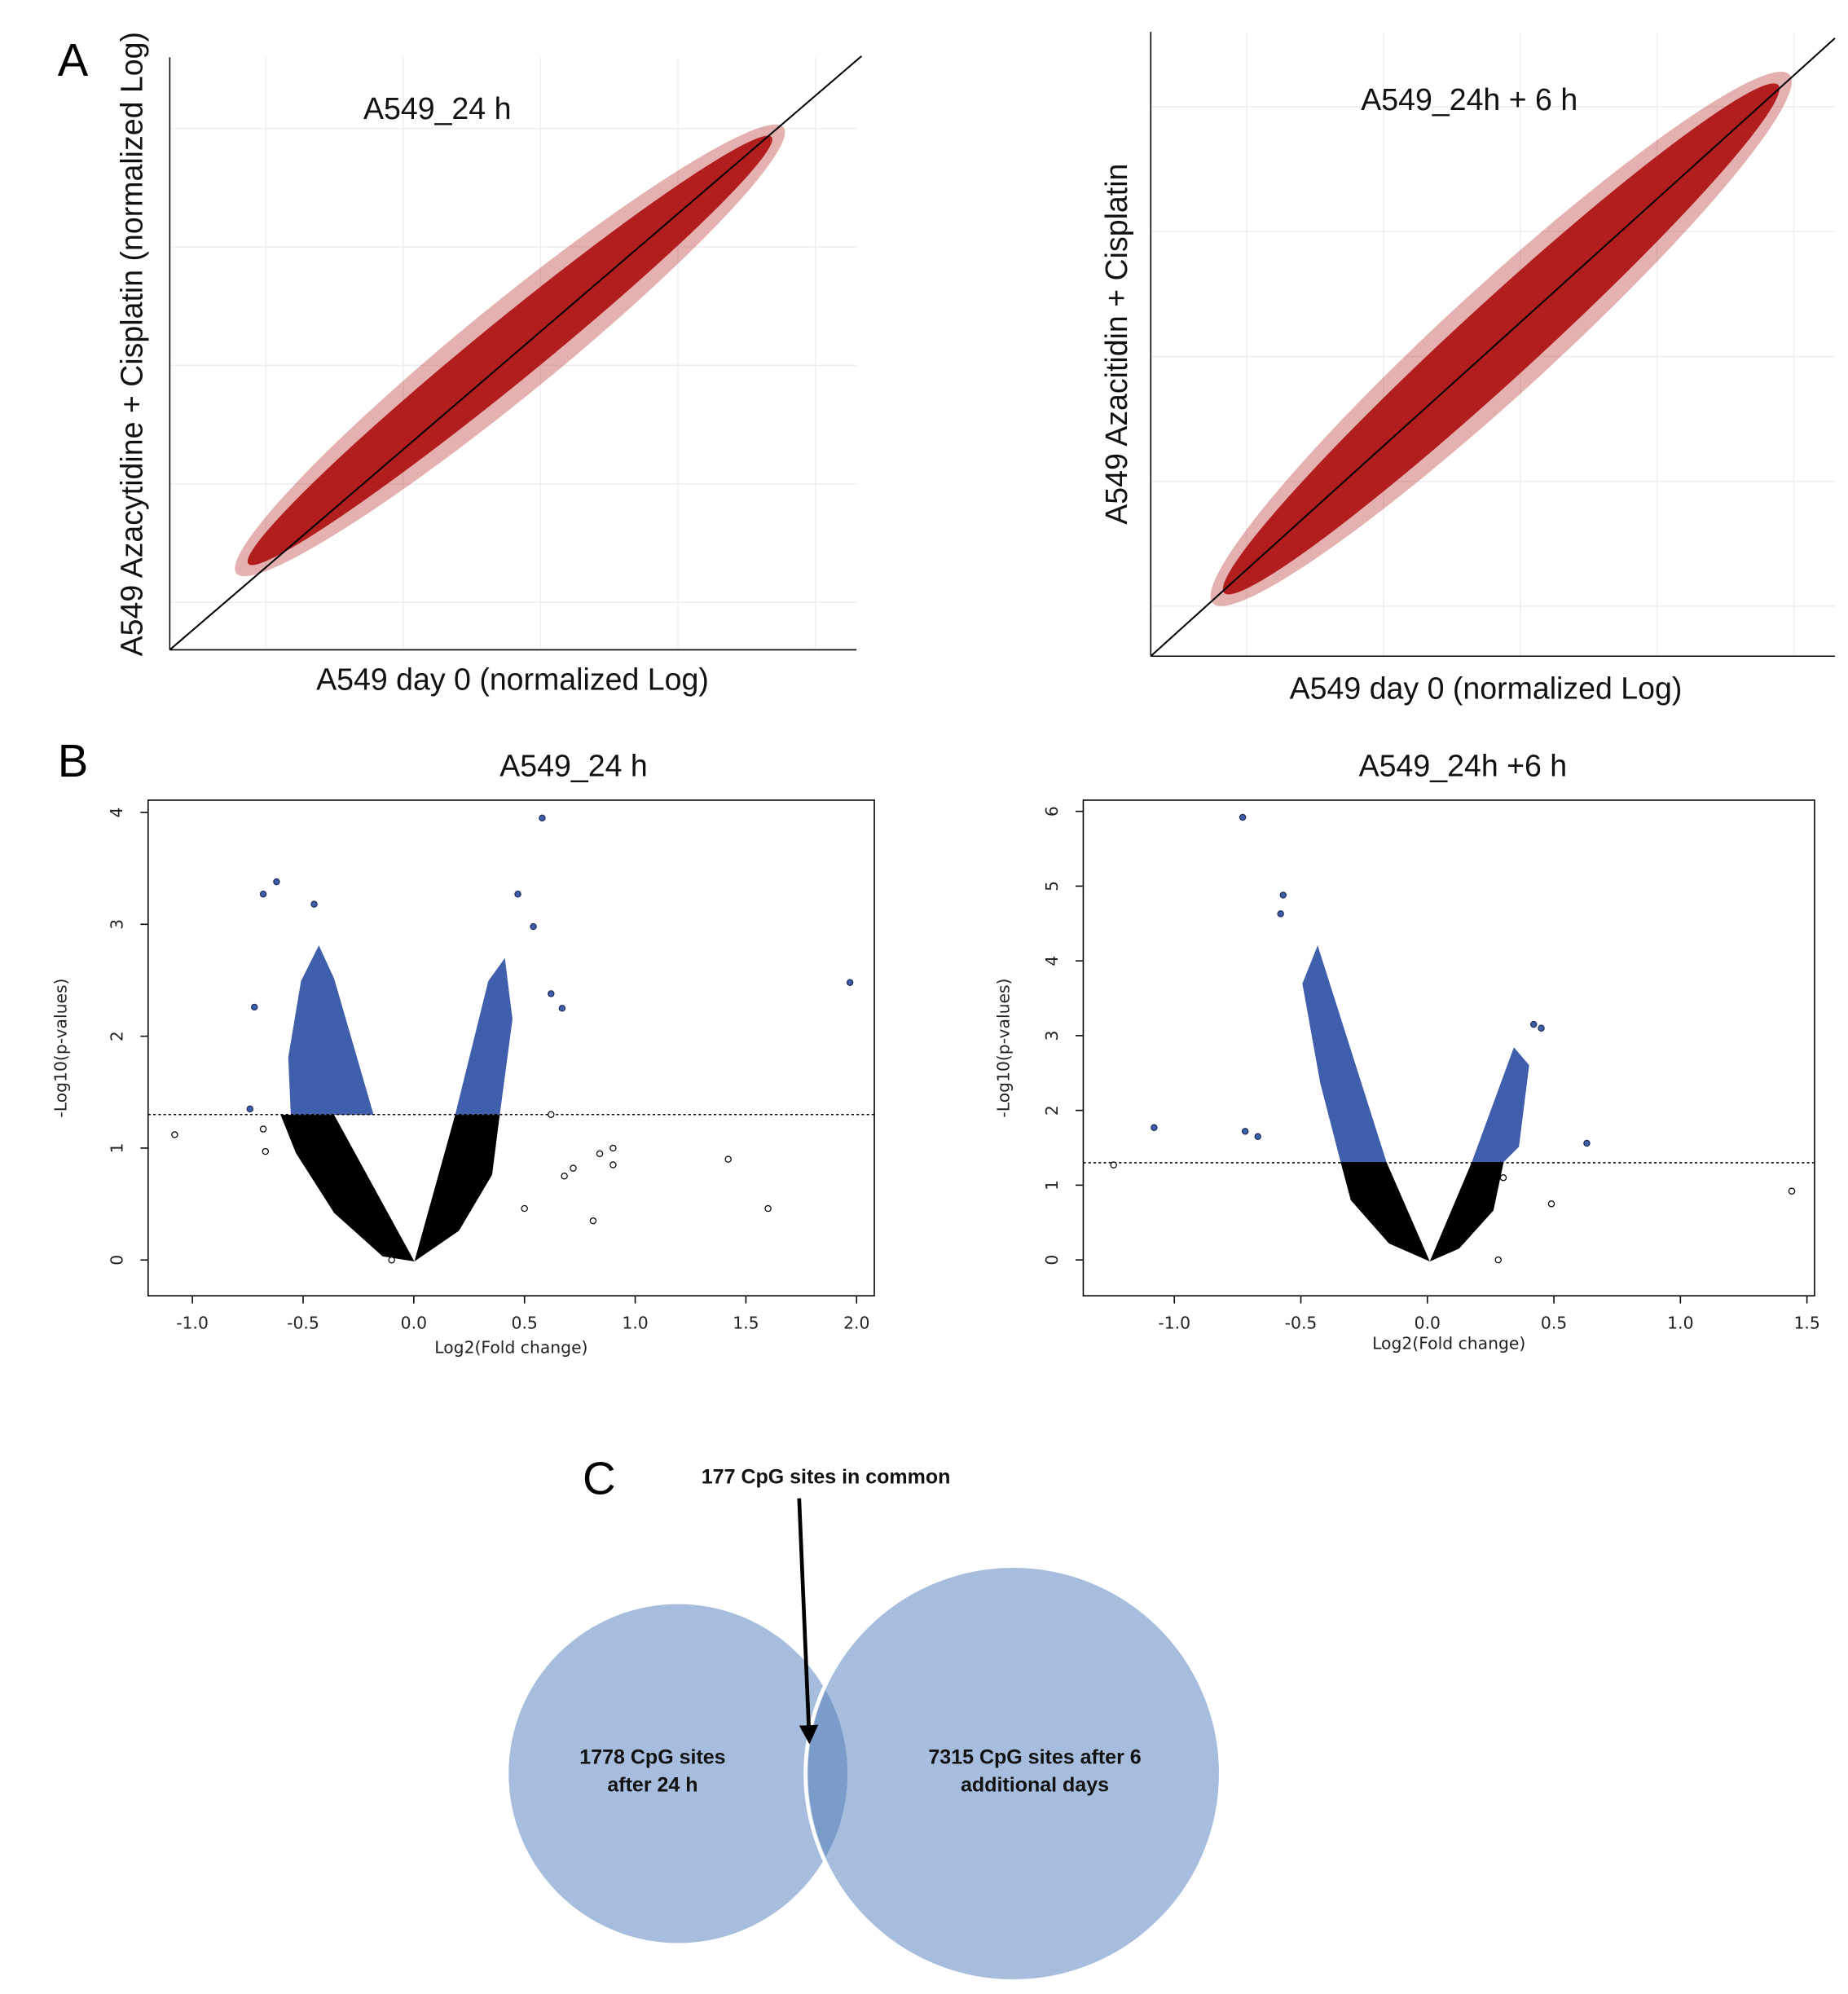  I want to click on y-tick-label: 6, so click(1052, 811).